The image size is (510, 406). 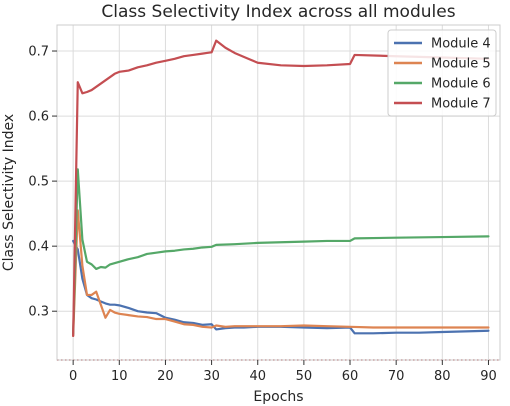 What do you see at coordinates (283, 372) in the screenshot?
I see `x-axis-ticks: 0 10 20 30 40 50 60 70 80 90` at bounding box center [283, 372].